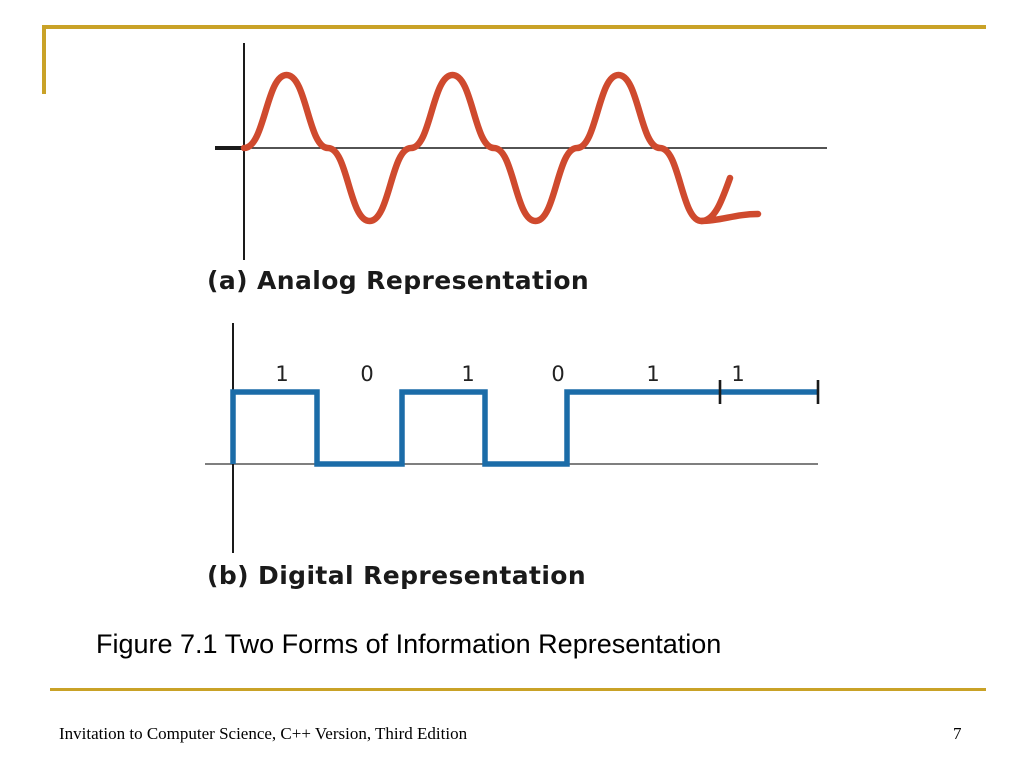  What do you see at coordinates (514, 27) in the screenshot?
I see `gold-top-rule` at bounding box center [514, 27].